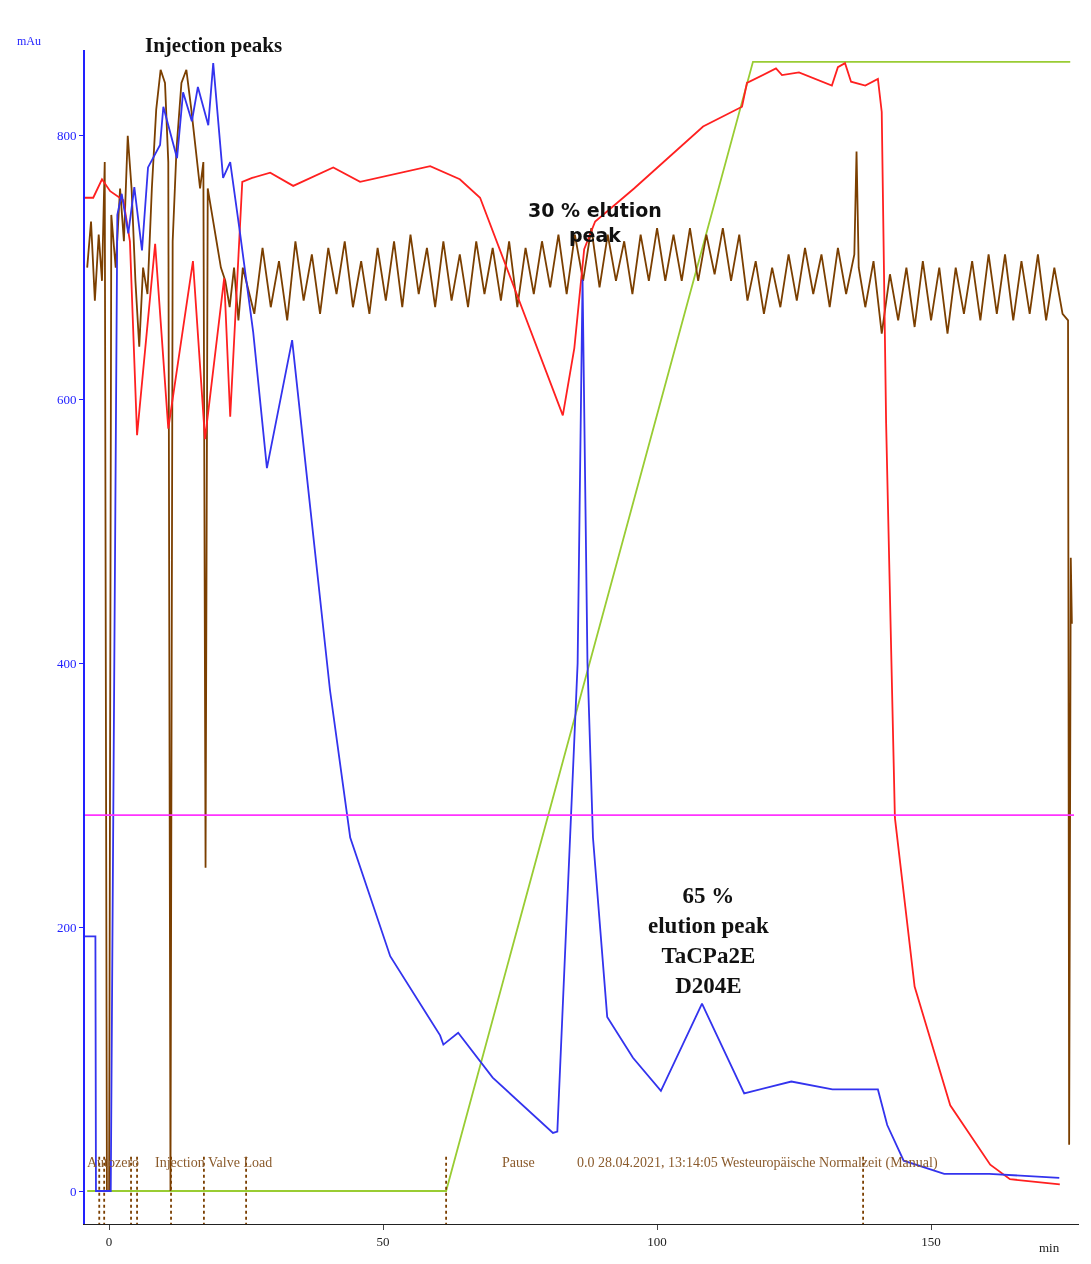 Image resolution: width=1091 pixels, height=1264 pixels. What do you see at coordinates (29, 41) in the screenshot?
I see `y-axis-title: mAu` at bounding box center [29, 41].